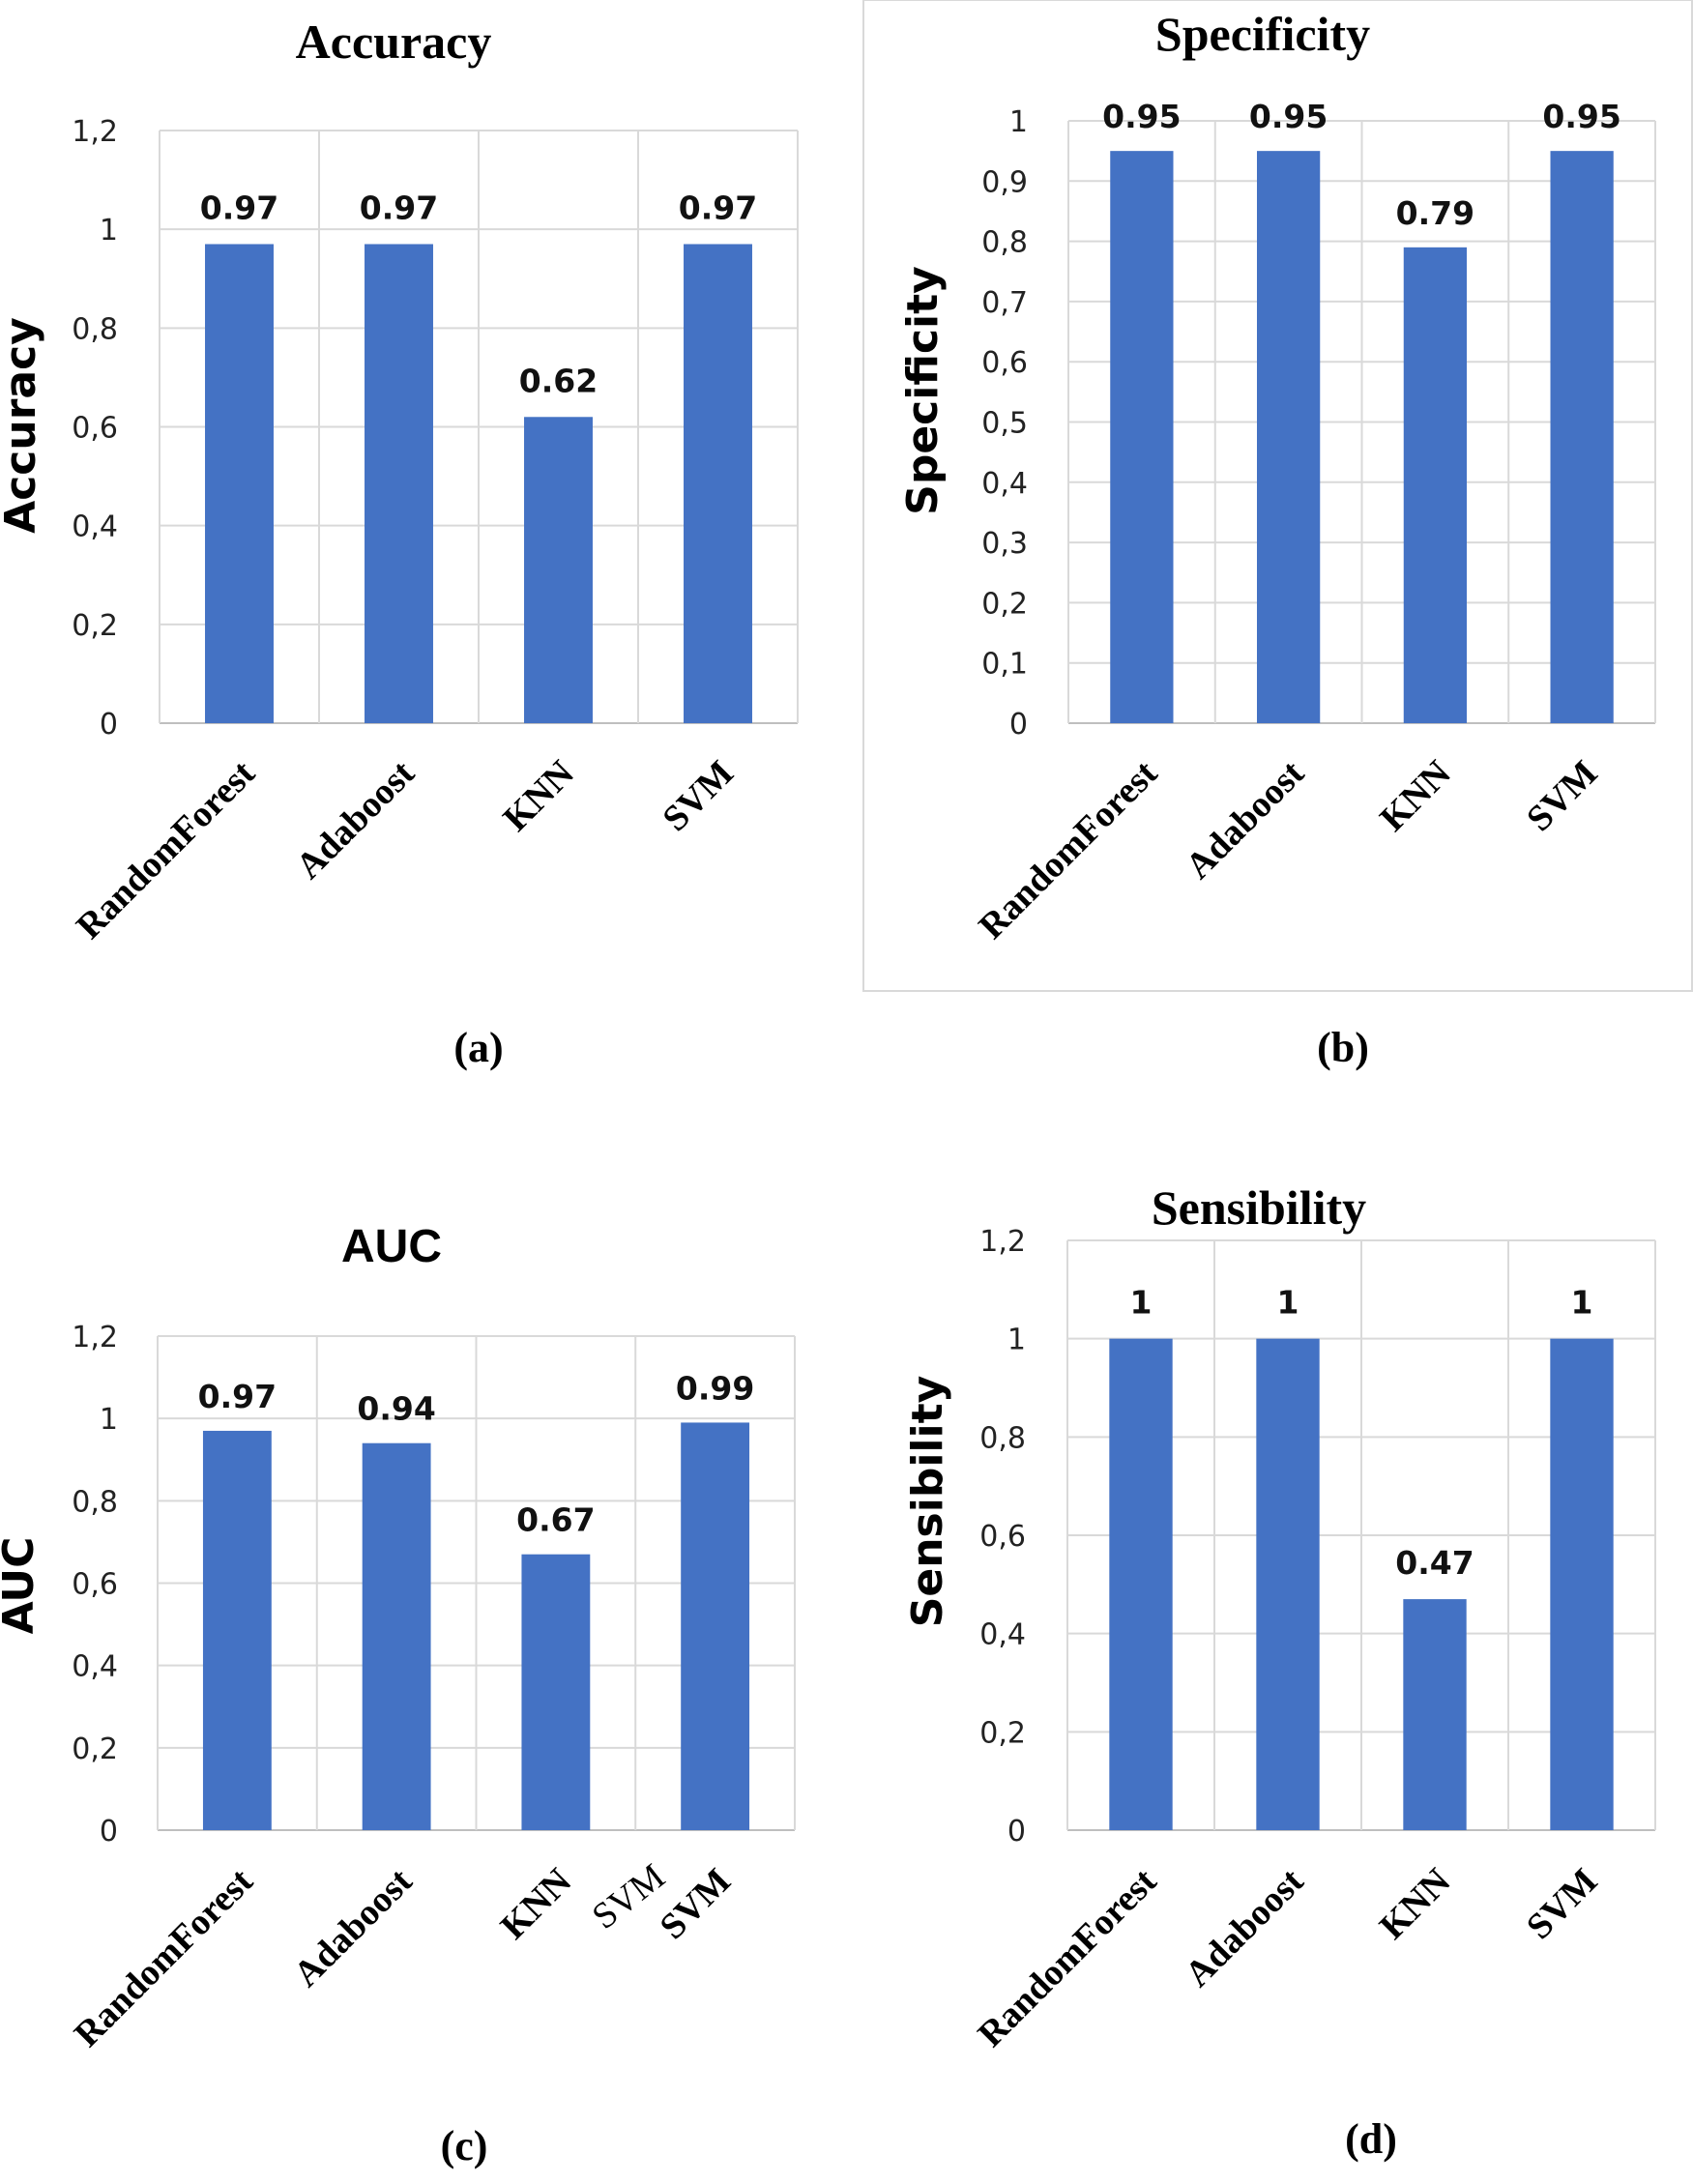 This screenshot has width=1693, height=2184. What do you see at coordinates (396, 1409) in the screenshot?
I see `data-label: 0.94` at bounding box center [396, 1409].